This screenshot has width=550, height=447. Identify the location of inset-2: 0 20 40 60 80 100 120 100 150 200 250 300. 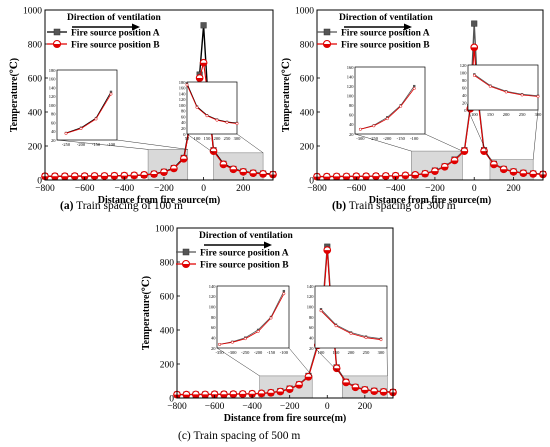
(501, 90).